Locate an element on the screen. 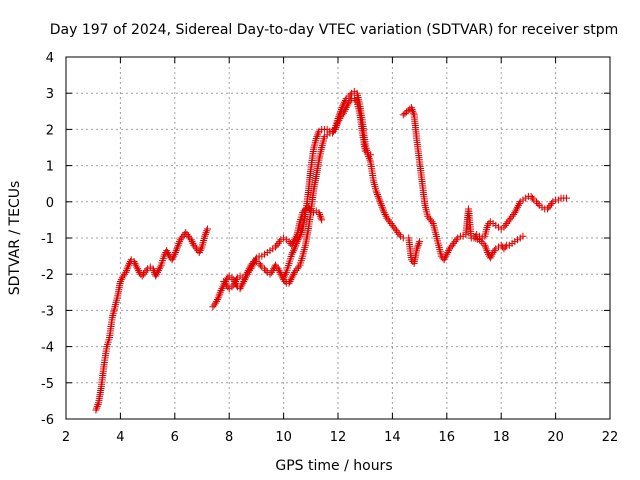 The image size is (640, 480). y-tick-label: -1 is located at coordinates (47, 239).